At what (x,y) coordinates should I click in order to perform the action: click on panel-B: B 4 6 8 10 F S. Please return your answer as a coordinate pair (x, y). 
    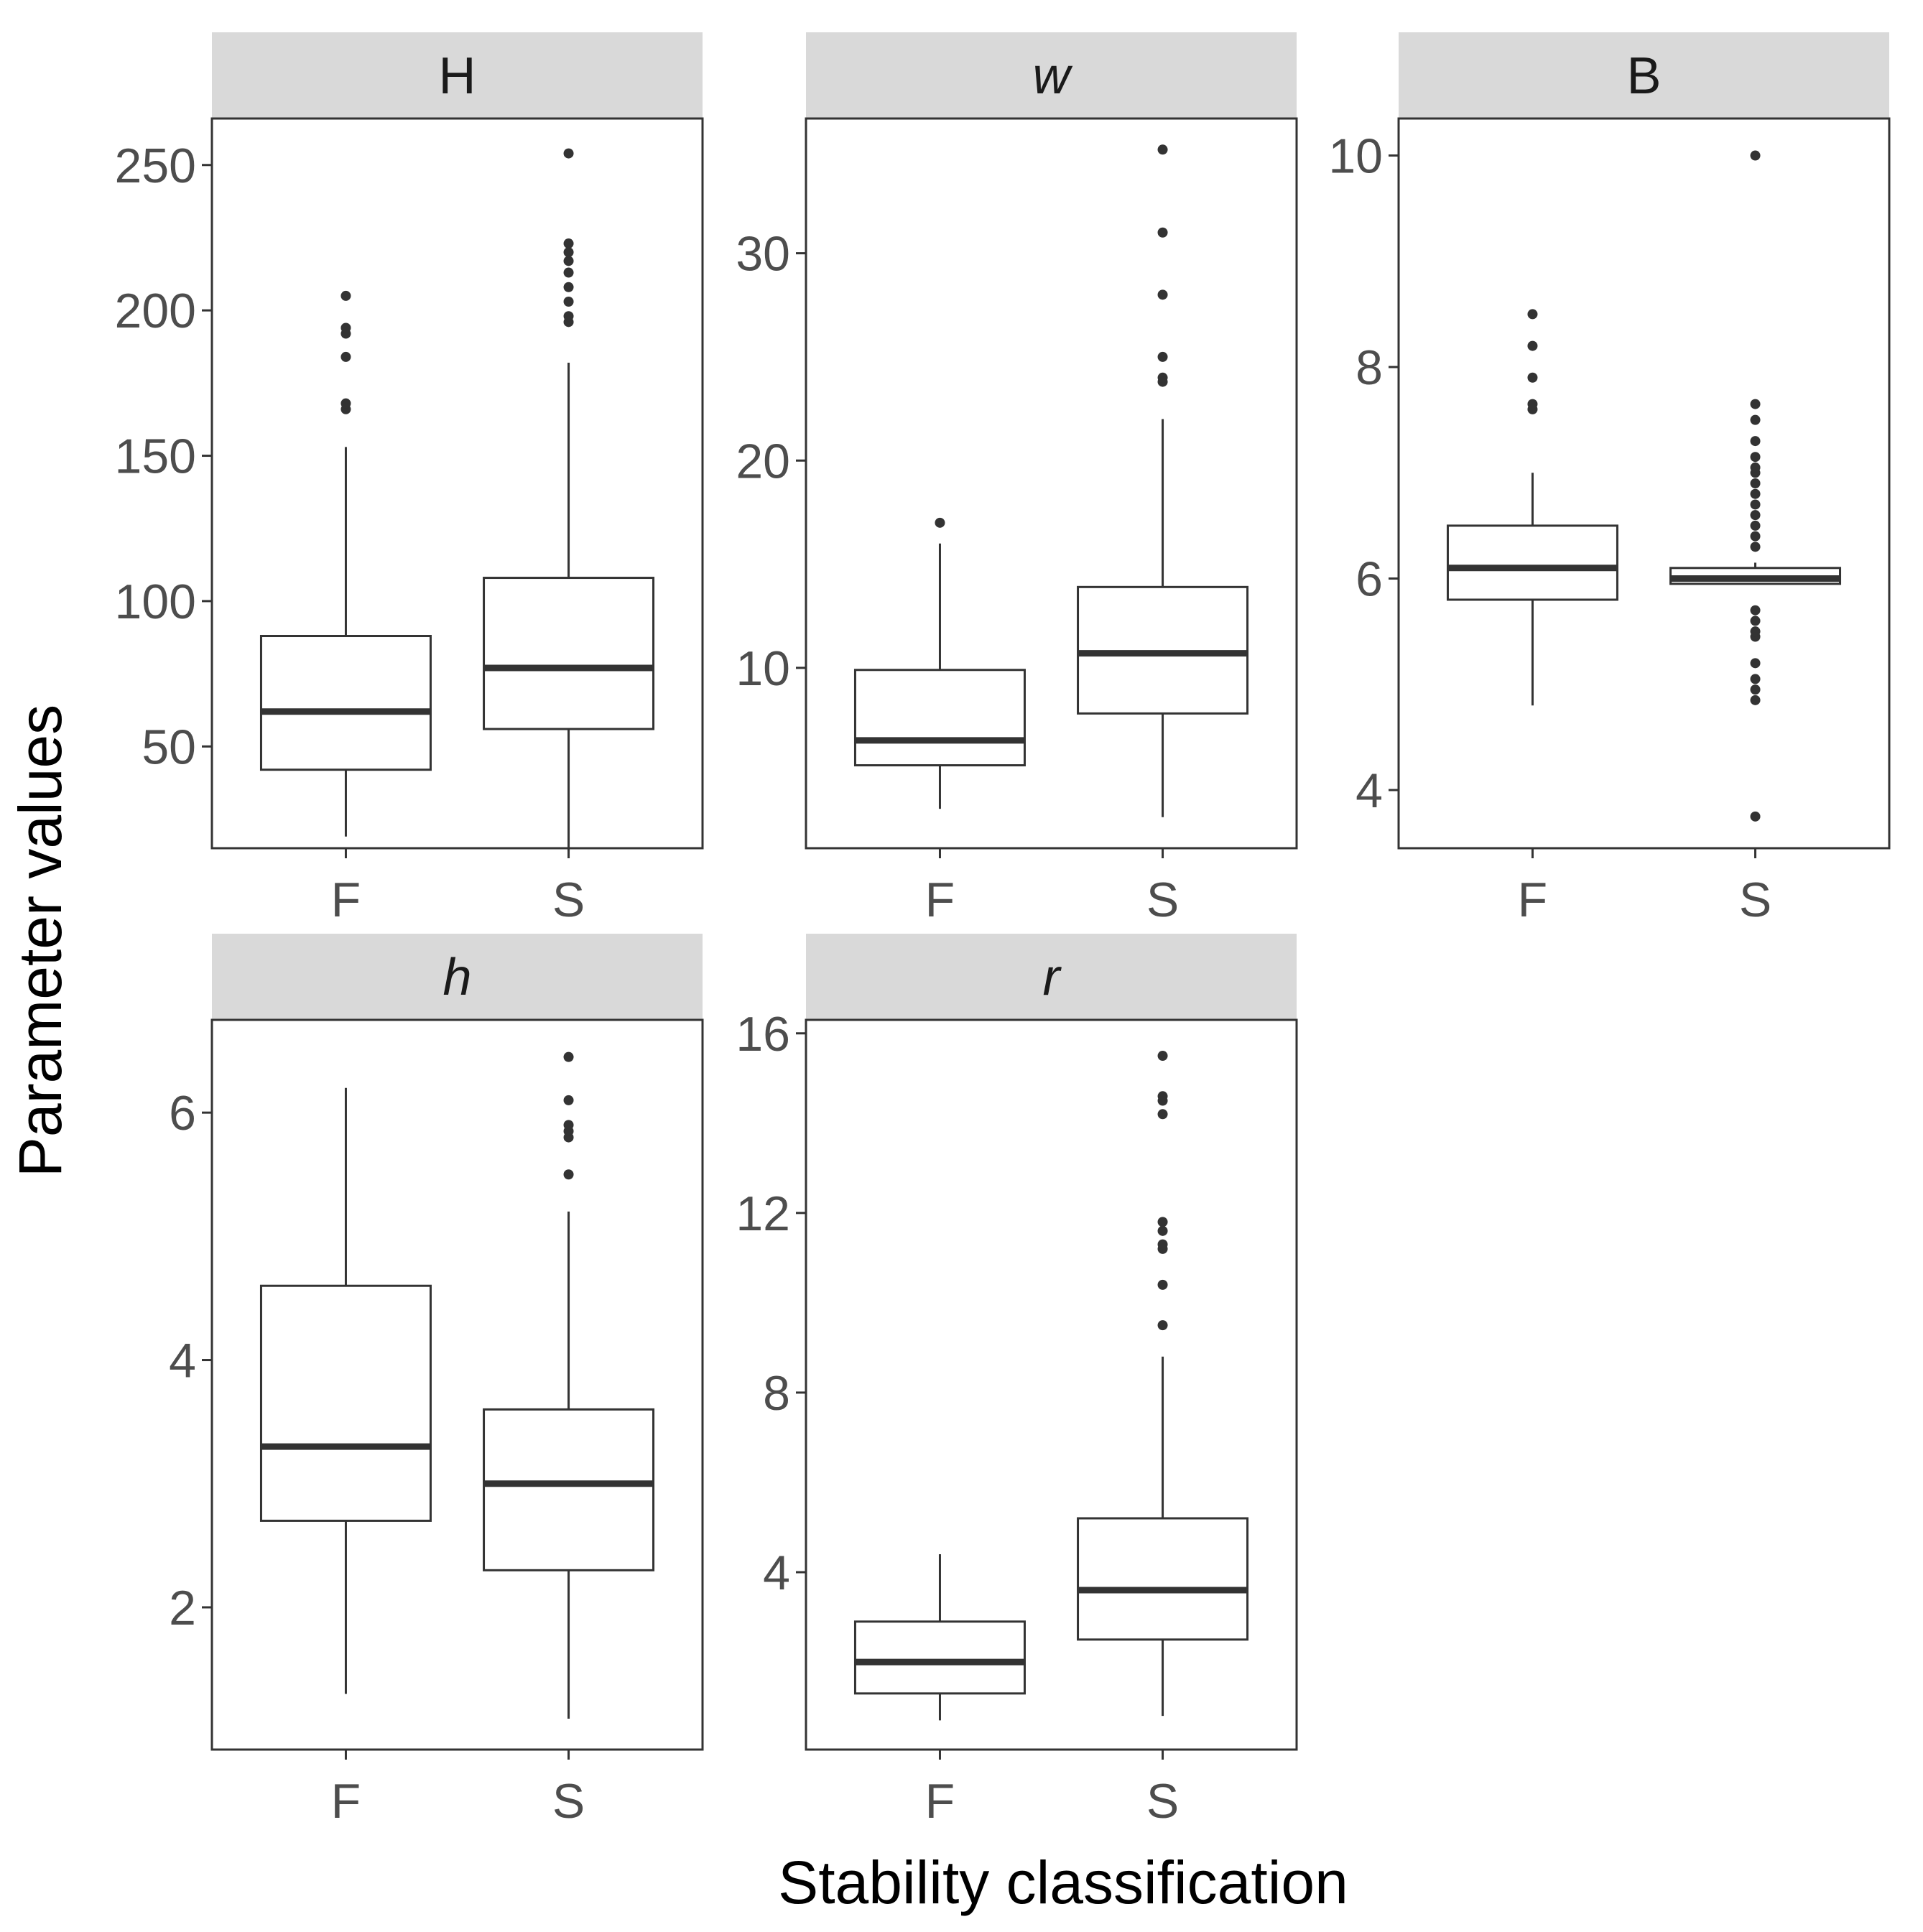
    Looking at the image, I should click on (1609, 480).